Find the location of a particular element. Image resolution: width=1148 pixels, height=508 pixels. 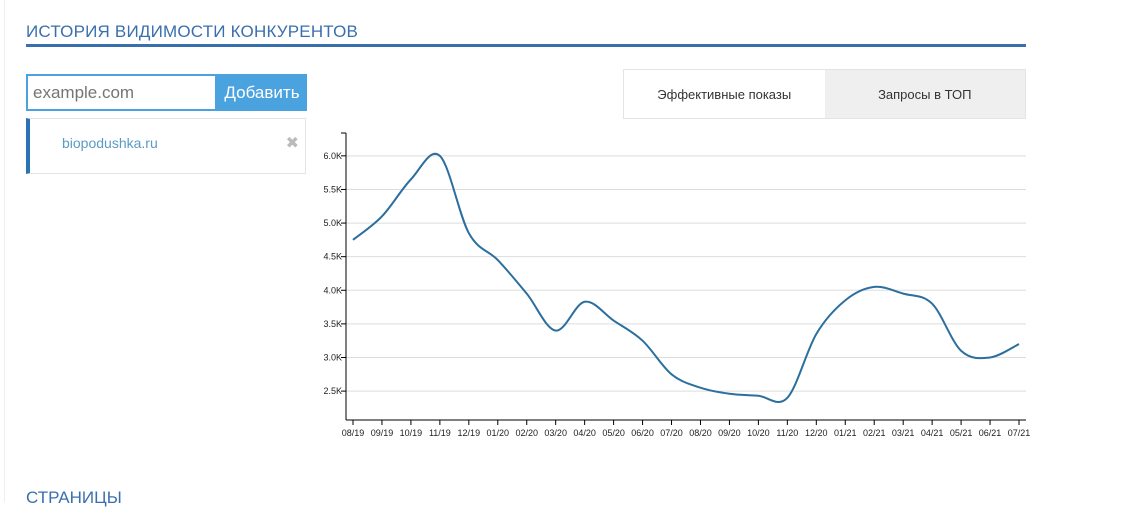

x-tick-label: 02/20 is located at coordinates (526, 433).